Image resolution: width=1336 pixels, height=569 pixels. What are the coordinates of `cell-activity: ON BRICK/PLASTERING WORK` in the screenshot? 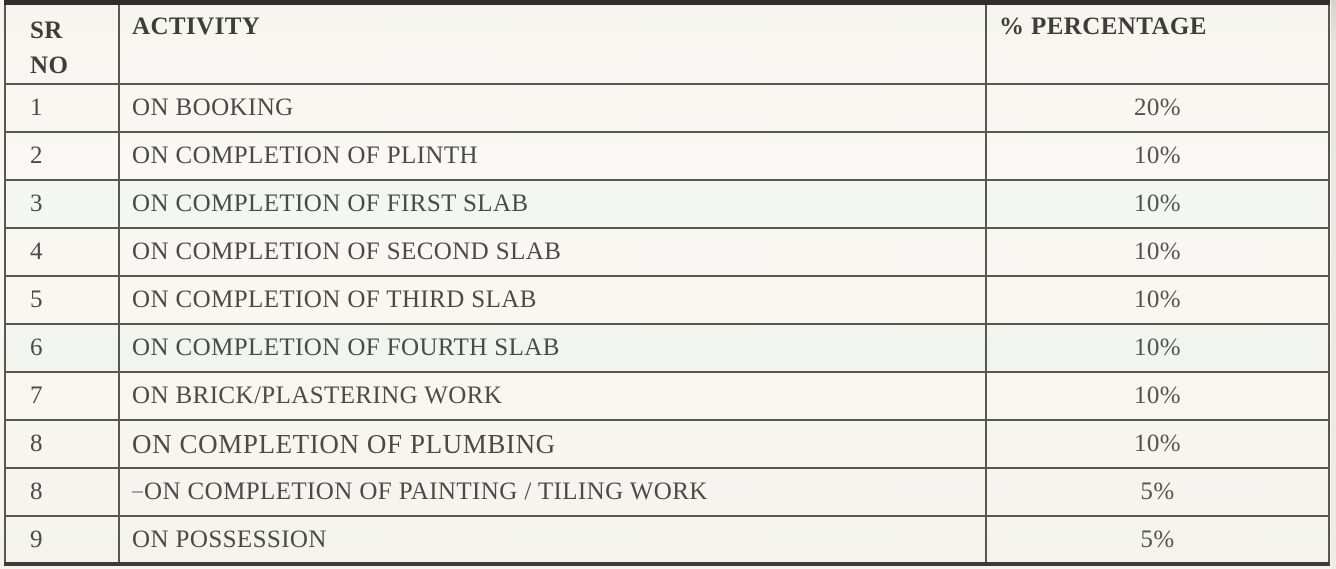 It's located at (552, 396).